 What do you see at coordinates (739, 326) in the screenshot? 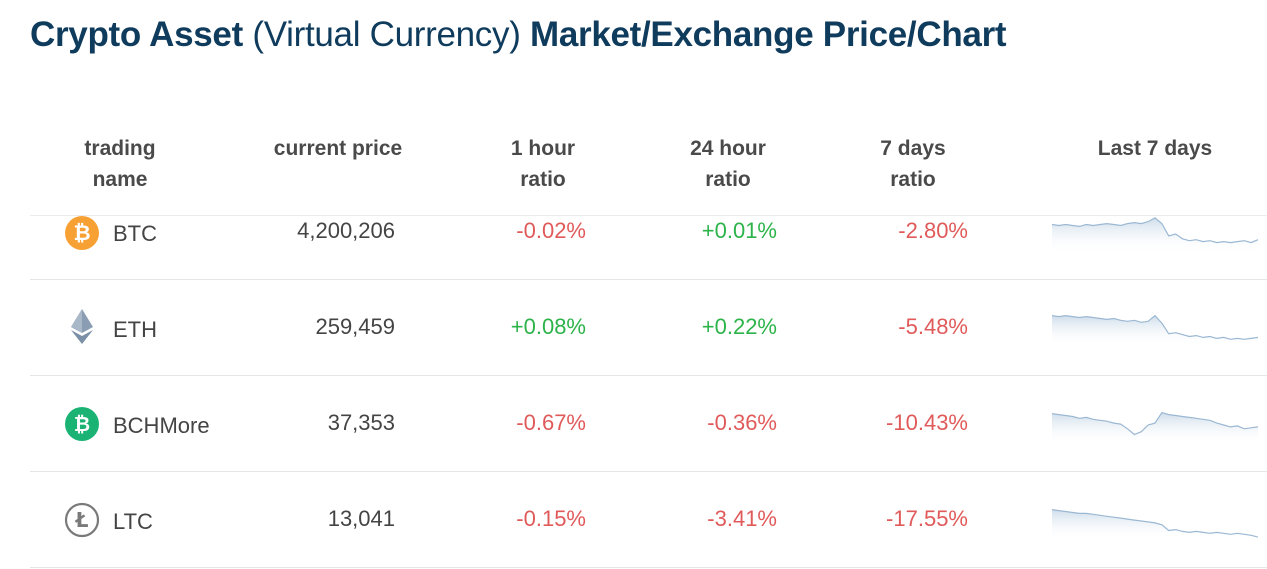
I see `ratio-24-hour: +0.22%` at bounding box center [739, 326].